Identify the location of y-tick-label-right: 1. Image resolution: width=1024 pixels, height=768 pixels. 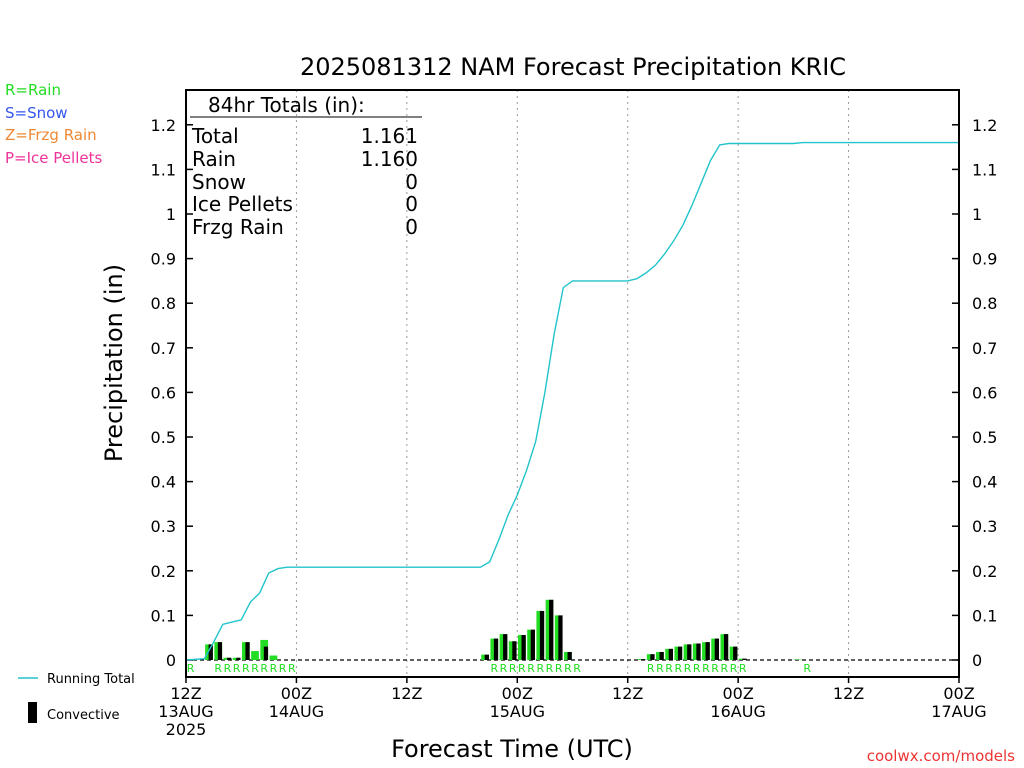
(977, 214).